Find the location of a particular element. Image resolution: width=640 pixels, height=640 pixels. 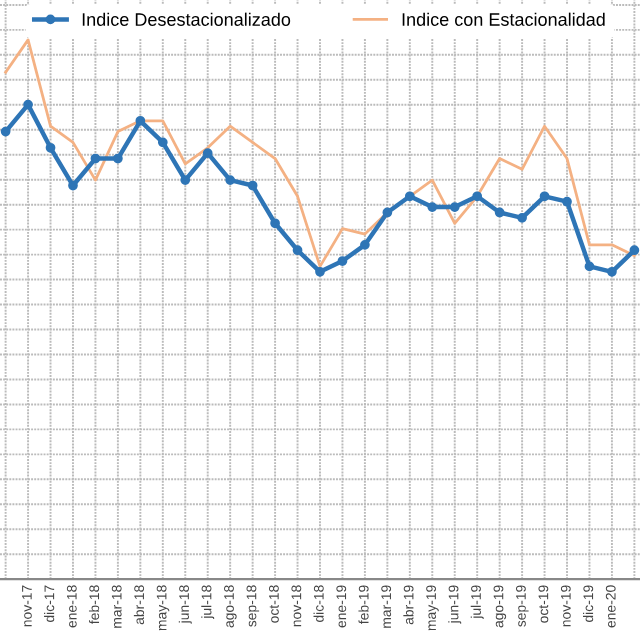

legend-label: Indice Desestacionalizado is located at coordinates (186, 19).